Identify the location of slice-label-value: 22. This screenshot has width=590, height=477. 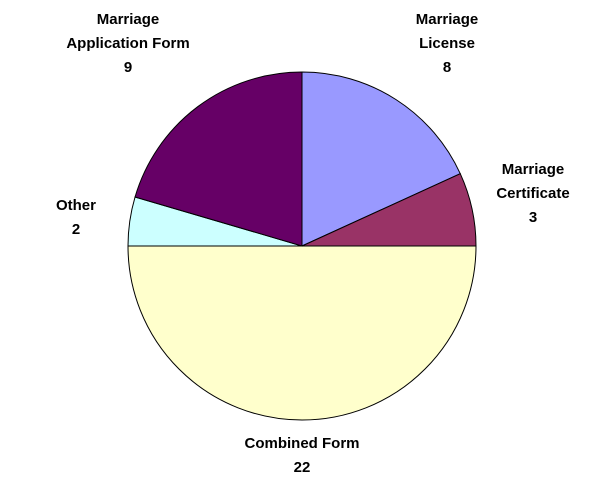
(302, 467).